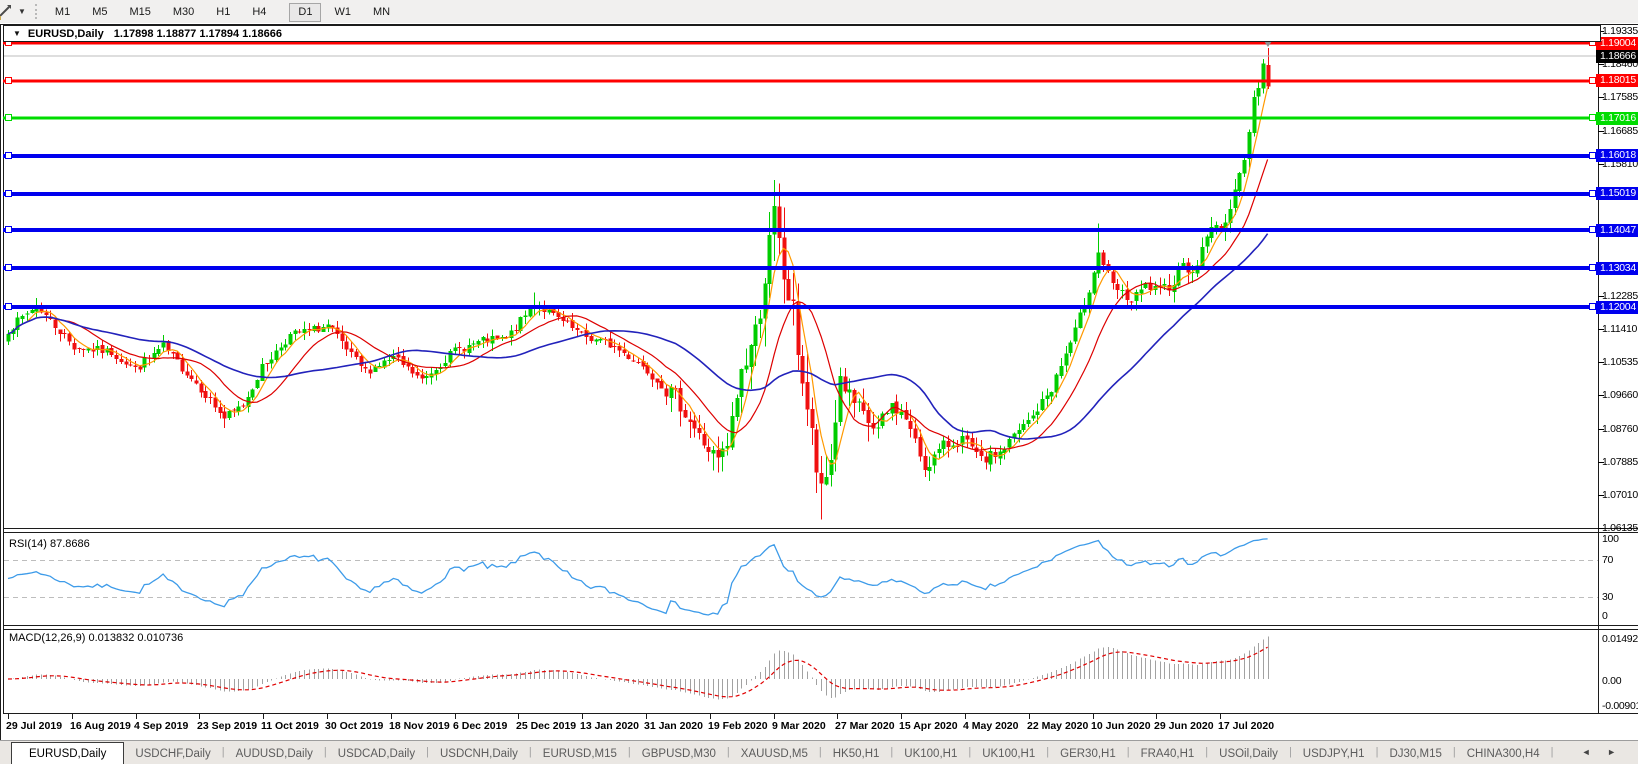 Image resolution: width=1638 pixels, height=764 pixels. Describe the element at coordinates (1058, 726) in the screenshot. I see `date-label: 22 May 2020` at that location.